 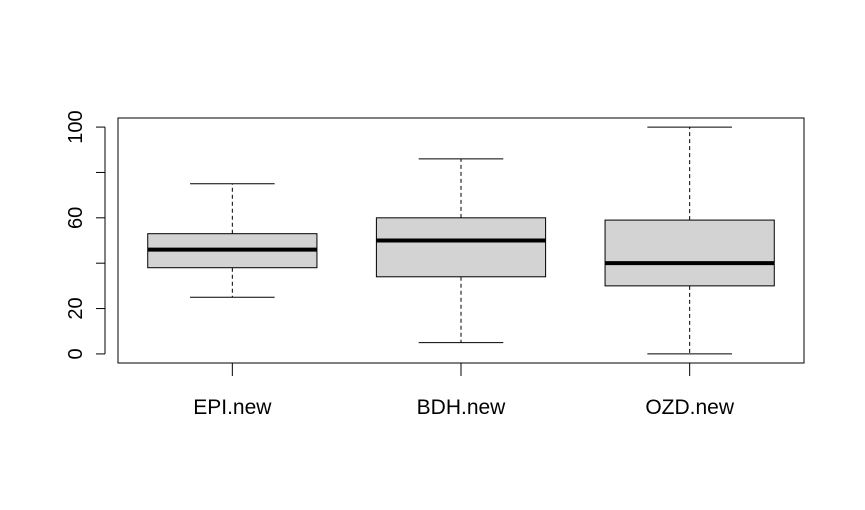 I want to click on box-ozd-new, so click(x=689, y=240).